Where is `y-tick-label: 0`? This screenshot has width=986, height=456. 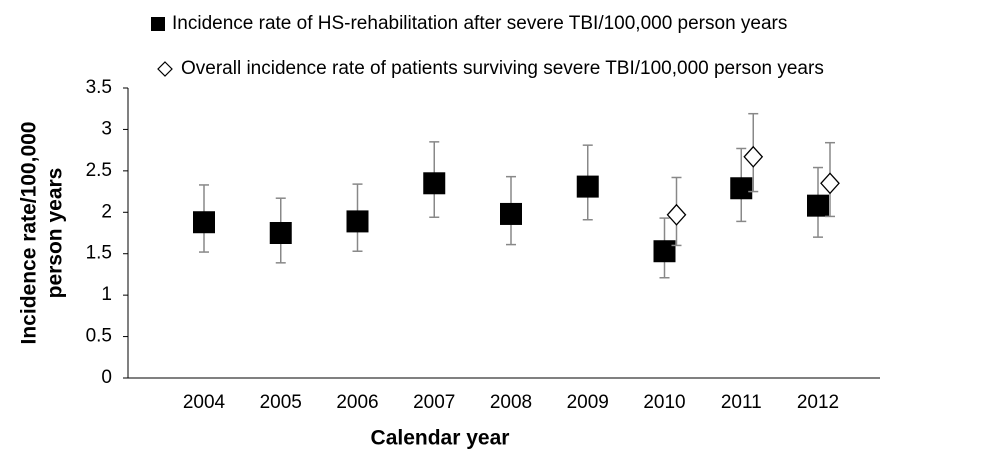 y-tick-label: 0 is located at coordinates (106, 377).